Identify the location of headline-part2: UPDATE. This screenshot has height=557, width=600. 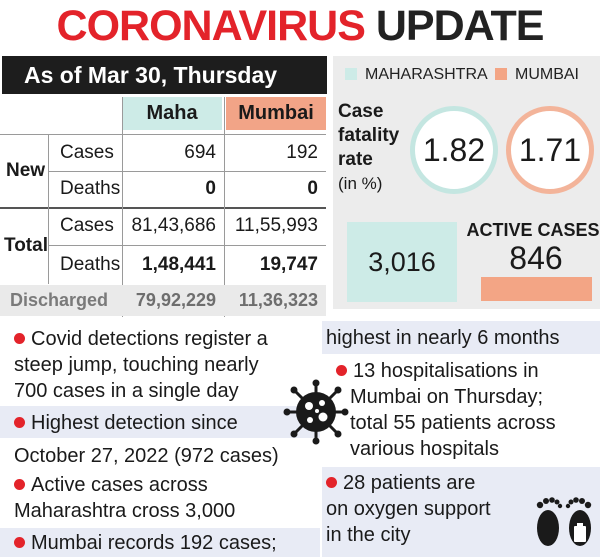
(460, 26).